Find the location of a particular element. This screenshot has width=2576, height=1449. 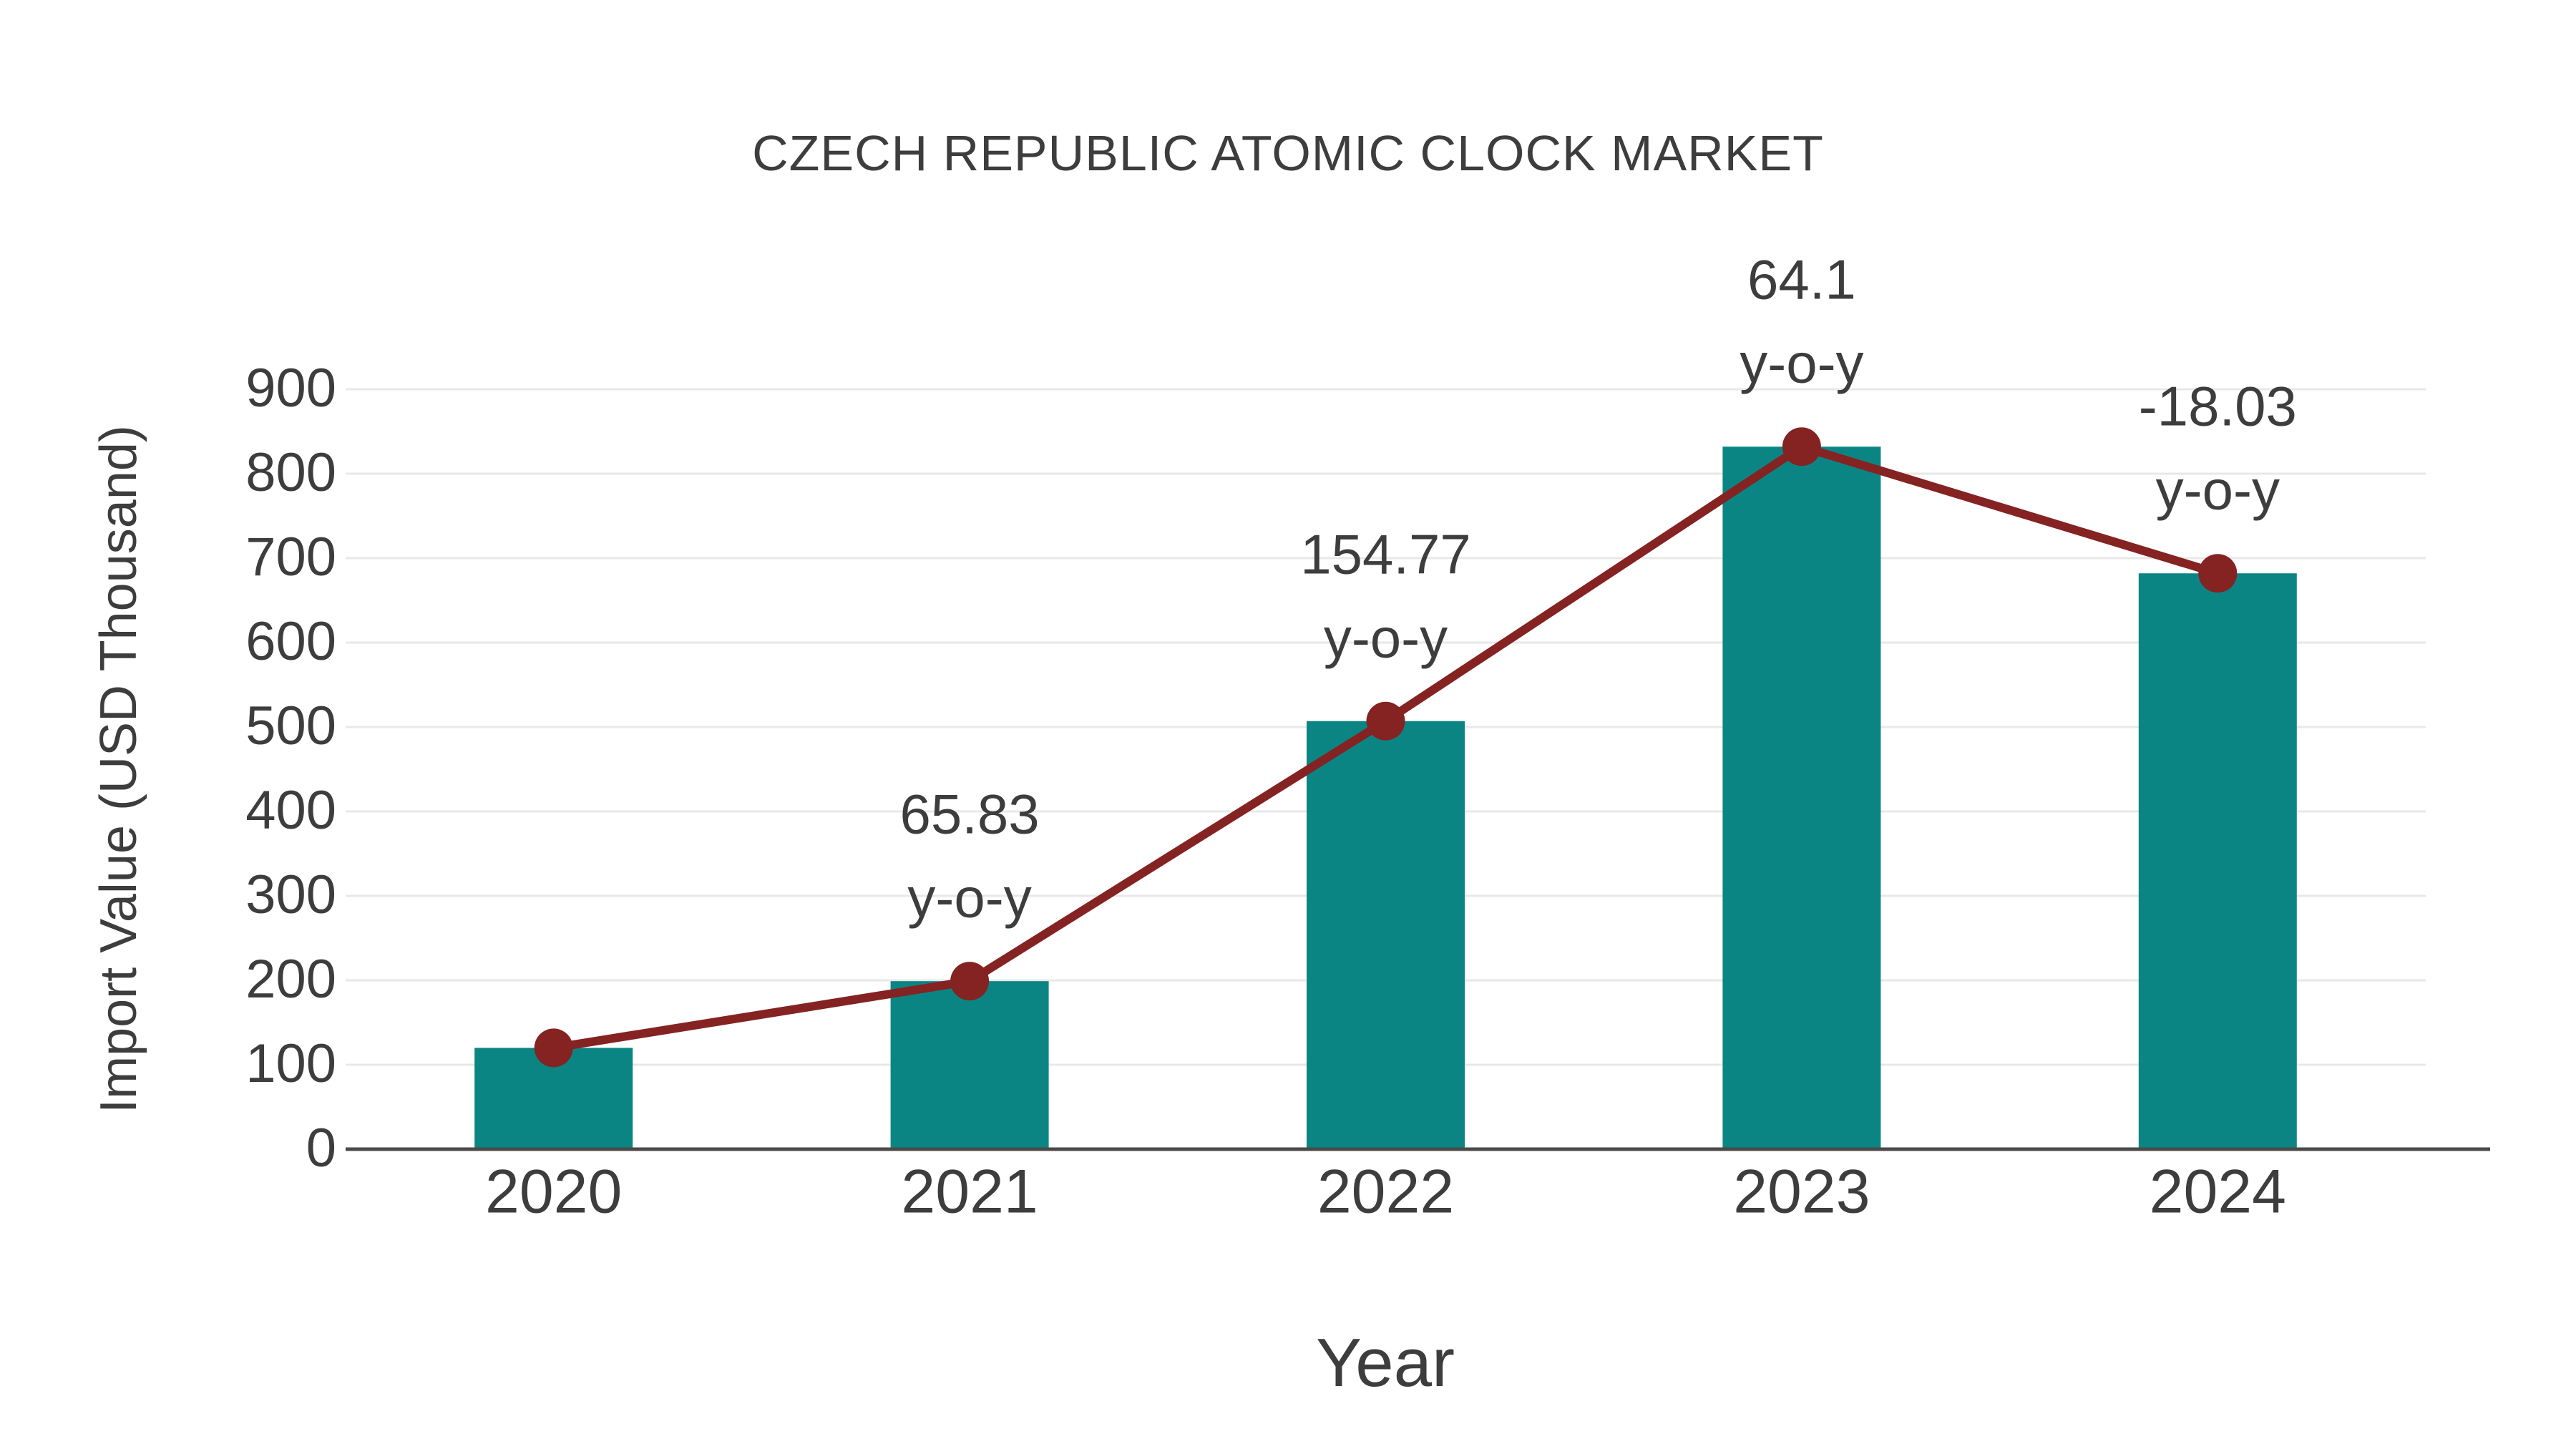

y-tick-label-400: 400 is located at coordinates (290, 810).